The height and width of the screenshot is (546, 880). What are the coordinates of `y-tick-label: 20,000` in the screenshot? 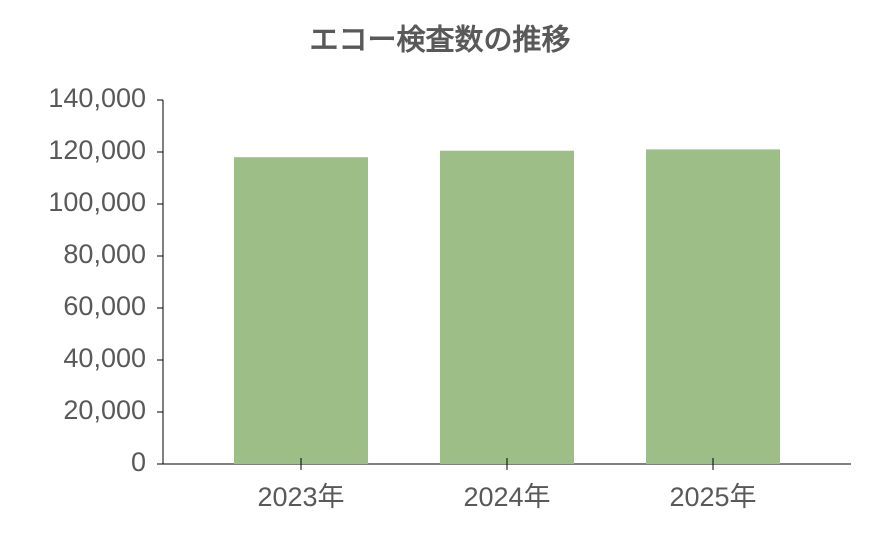 It's located at (104, 410).